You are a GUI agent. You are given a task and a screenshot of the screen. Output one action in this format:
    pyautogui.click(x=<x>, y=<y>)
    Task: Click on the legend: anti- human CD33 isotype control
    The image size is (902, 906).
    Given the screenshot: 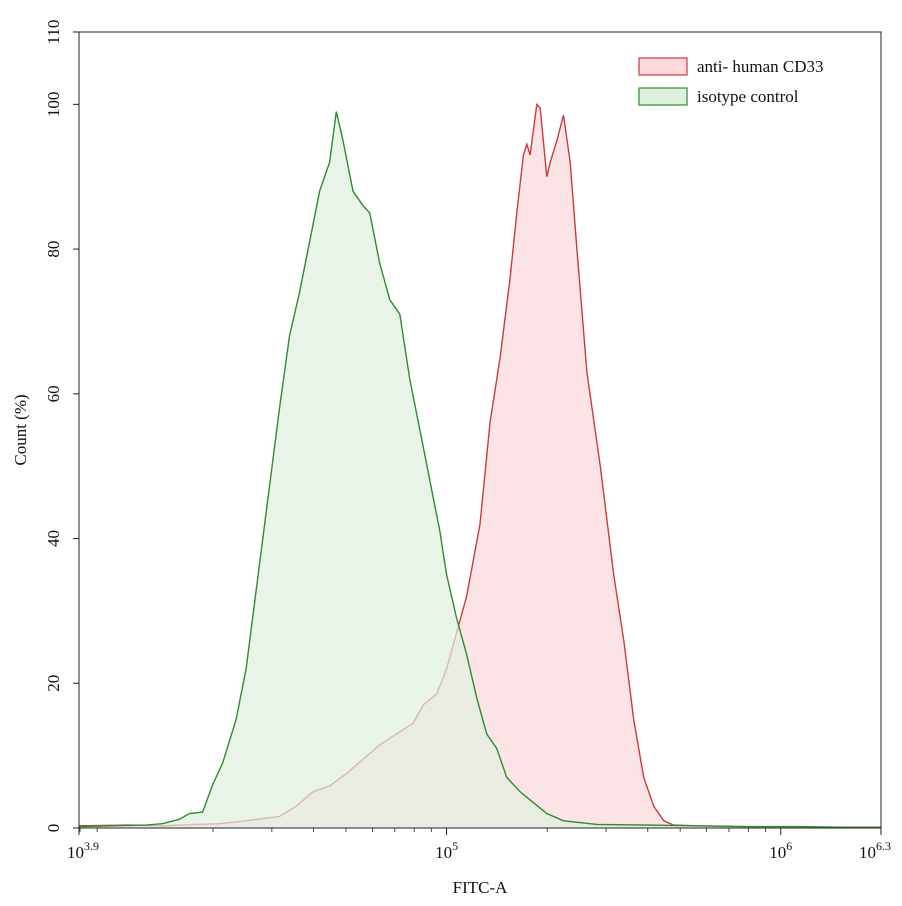 What is the action you would take?
    pyautogui.click(x=731, y=81)
    